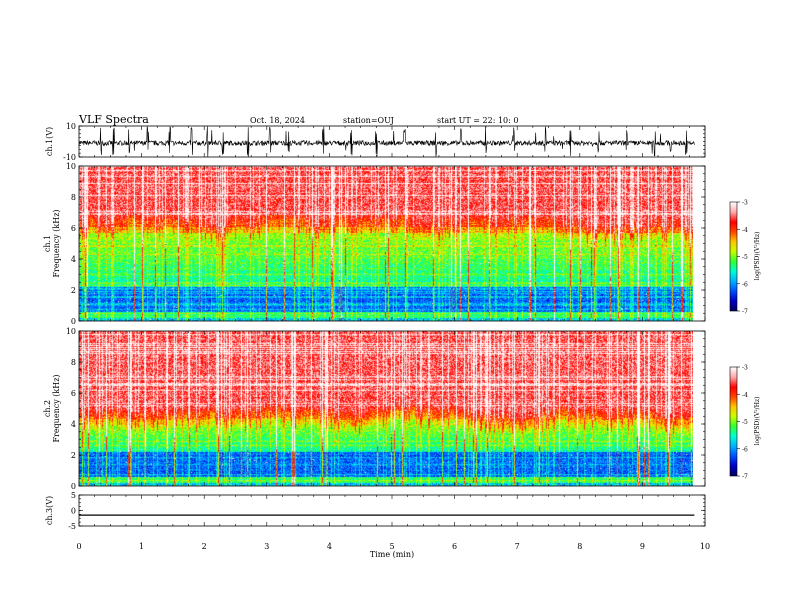 The image size is (792, 612). I want to click on x-tick-label-10: 10, so click(705, 546).